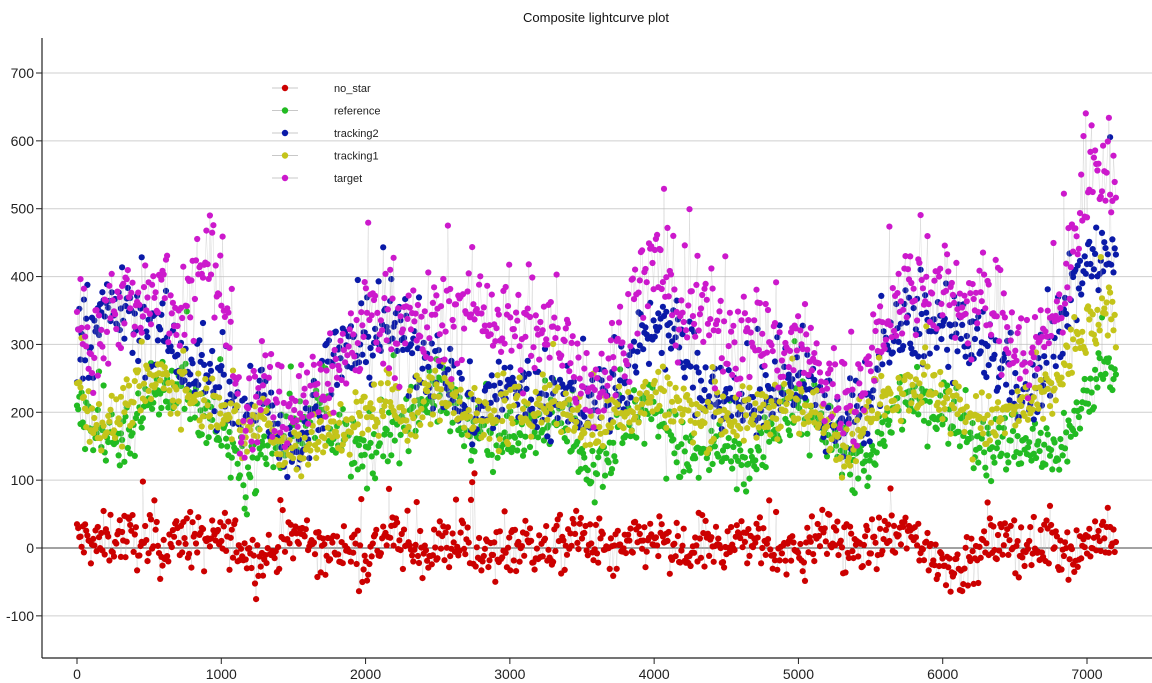 The height and width of the screenshot is (683, 1152). Describe the element at coordinates (352, 89) in the screenshot. I see `legend-label: no_star` at that location.